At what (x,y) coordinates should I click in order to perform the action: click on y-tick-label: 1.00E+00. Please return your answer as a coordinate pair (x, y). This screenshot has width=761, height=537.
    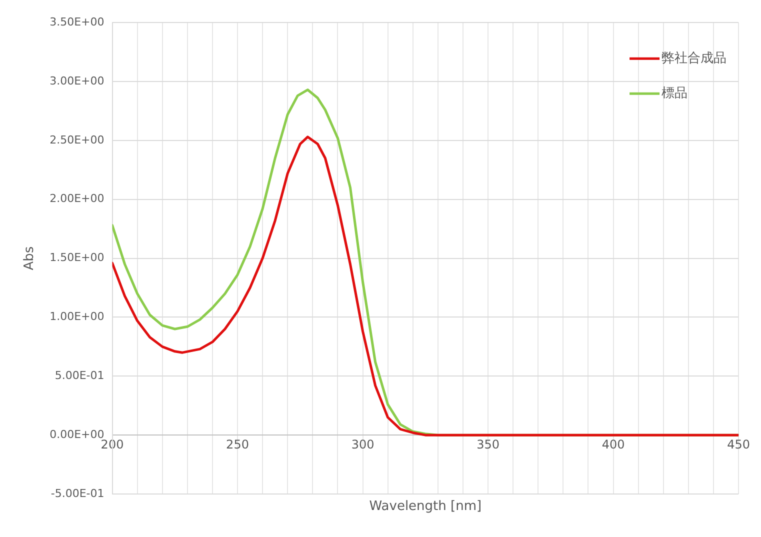
    Looking at the image, I should click on (77, 317).